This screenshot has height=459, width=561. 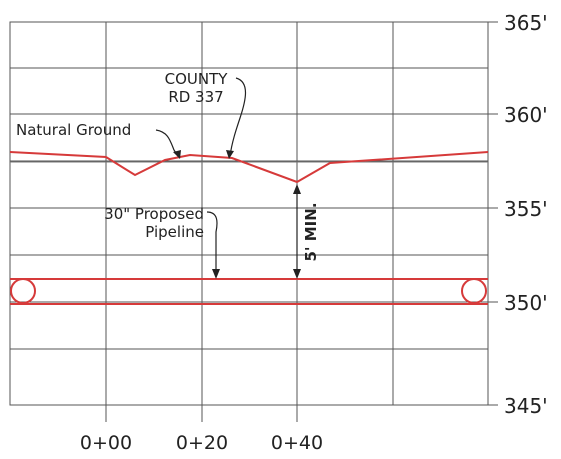 What do you see at coordinates (249, 167) in the screenshot?
I see `natural-ground-profile` at bounding box center [249, 167].